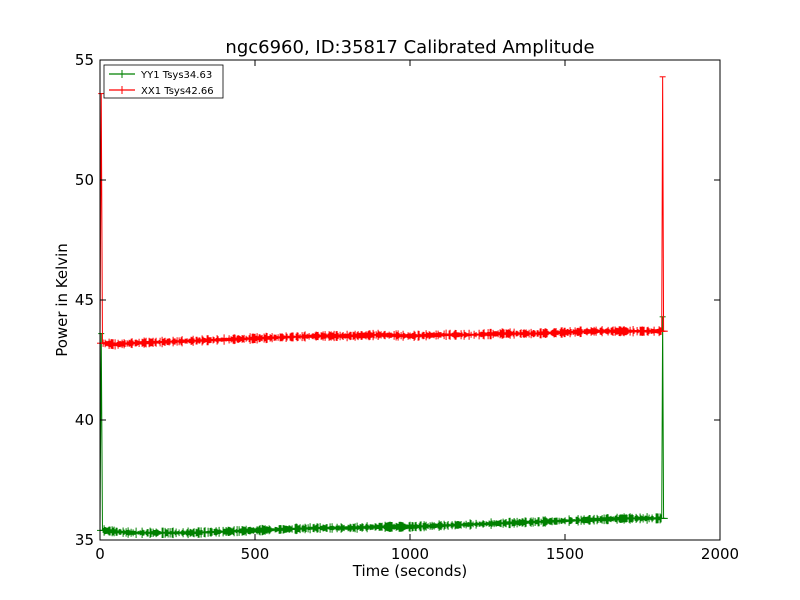 The width and height of the screenshot is (800, 600). Describe the element at coordinates (409, 47) in the screenshot. I see `chart-title: ngc6960, ID:35817 Calibrated Amplitude` at that location.